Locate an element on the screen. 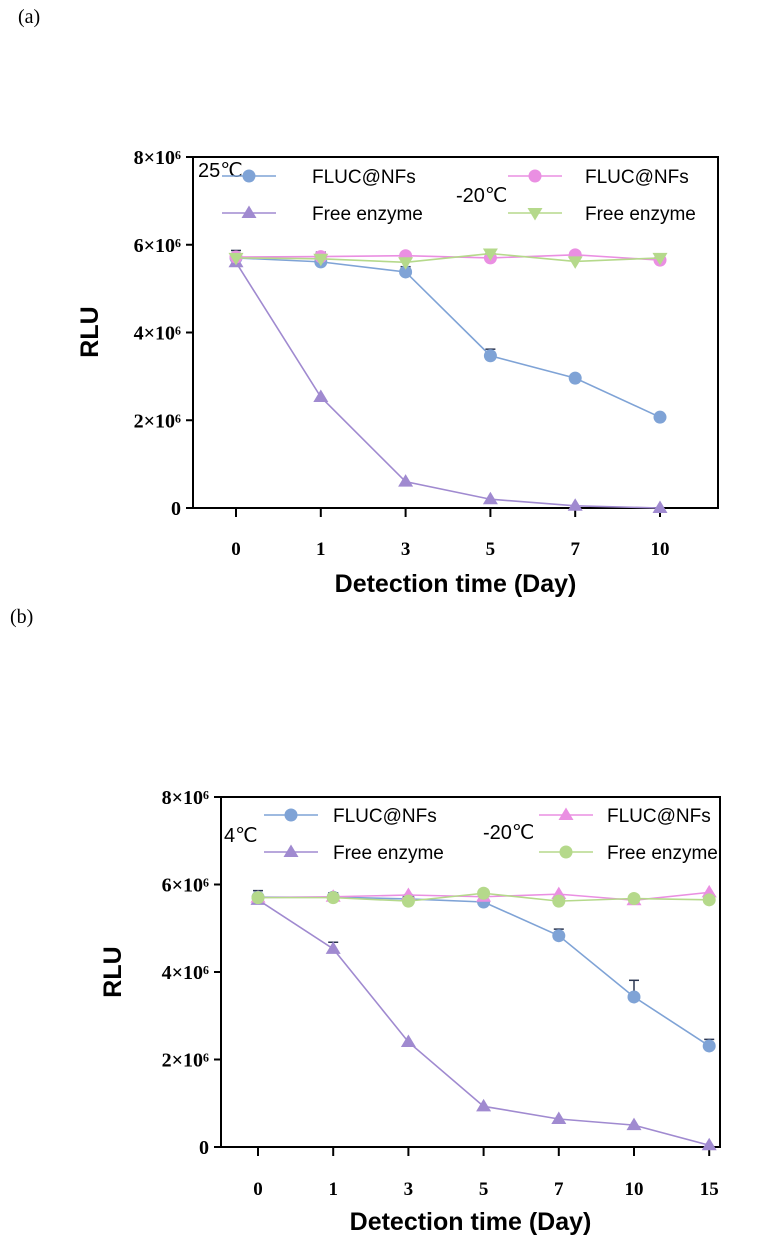 The height and width of the screenshot is (1250, 758). panel-label-a: (a) is located at coordinates (29, 17).